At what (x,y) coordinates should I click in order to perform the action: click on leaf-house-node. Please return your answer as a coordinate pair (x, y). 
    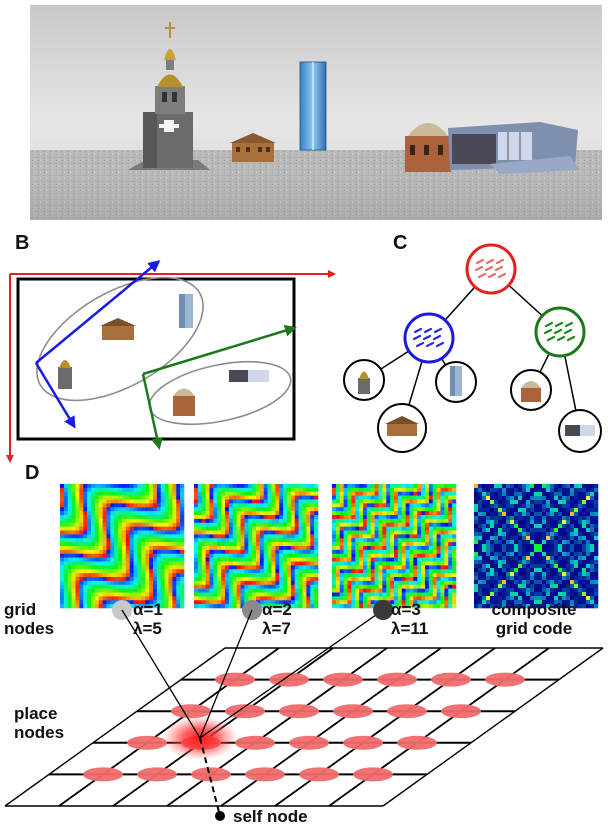
    Looking at the image, I should click on (402, 428).